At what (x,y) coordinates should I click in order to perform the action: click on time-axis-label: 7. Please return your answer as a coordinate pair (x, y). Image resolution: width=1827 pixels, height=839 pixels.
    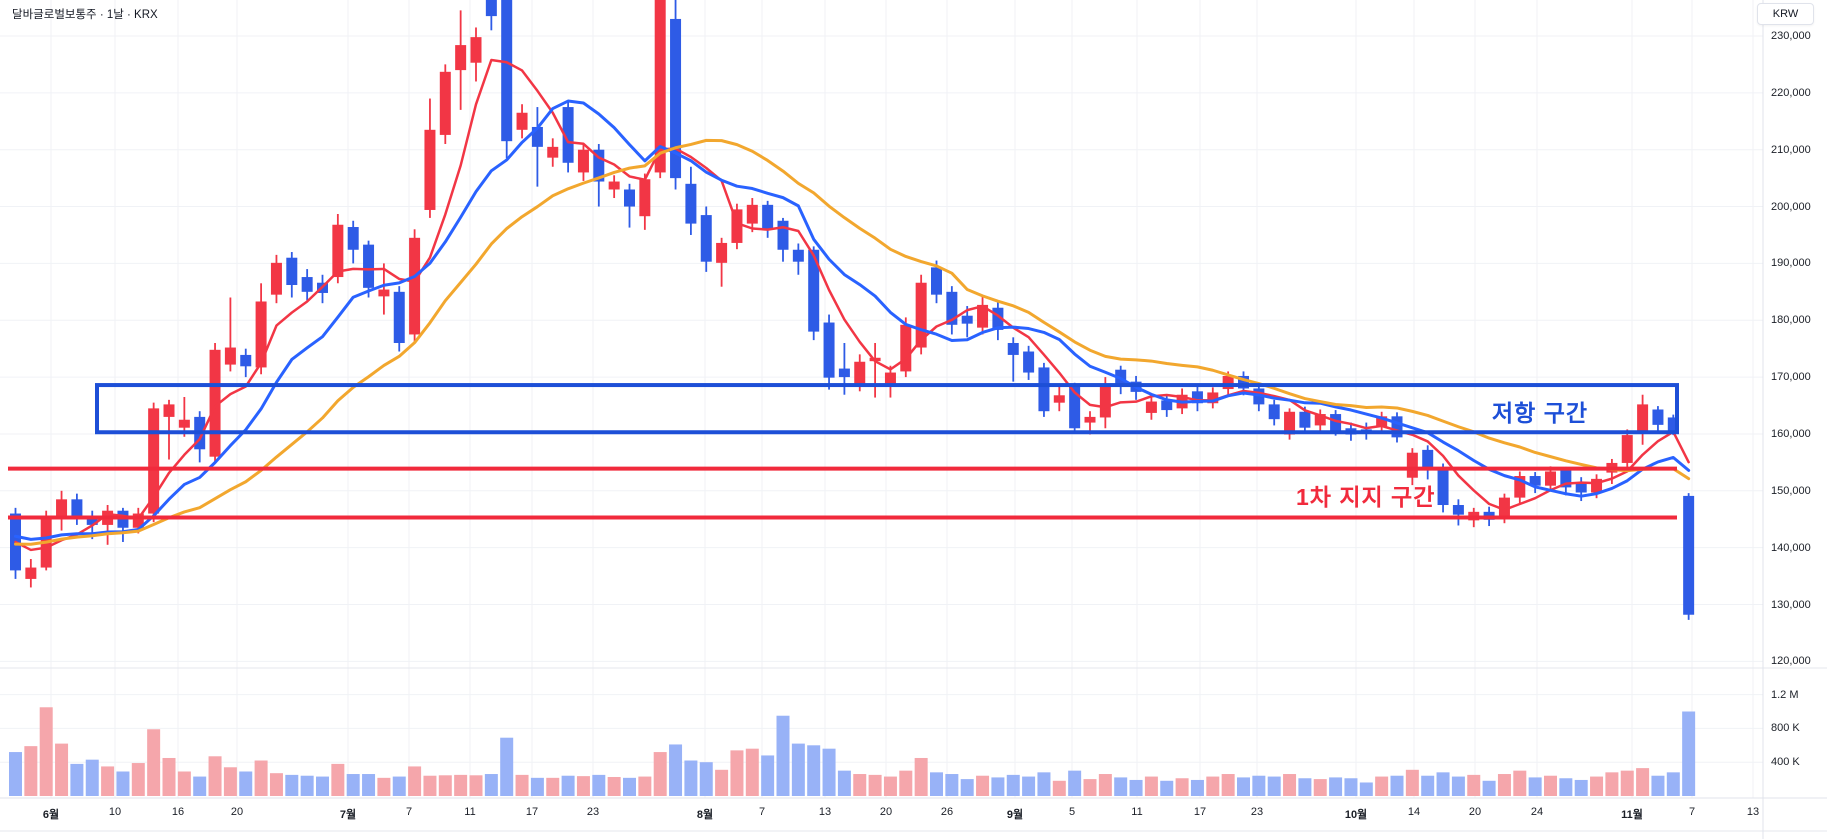
    Looking at the image, I should click on (409, 812).